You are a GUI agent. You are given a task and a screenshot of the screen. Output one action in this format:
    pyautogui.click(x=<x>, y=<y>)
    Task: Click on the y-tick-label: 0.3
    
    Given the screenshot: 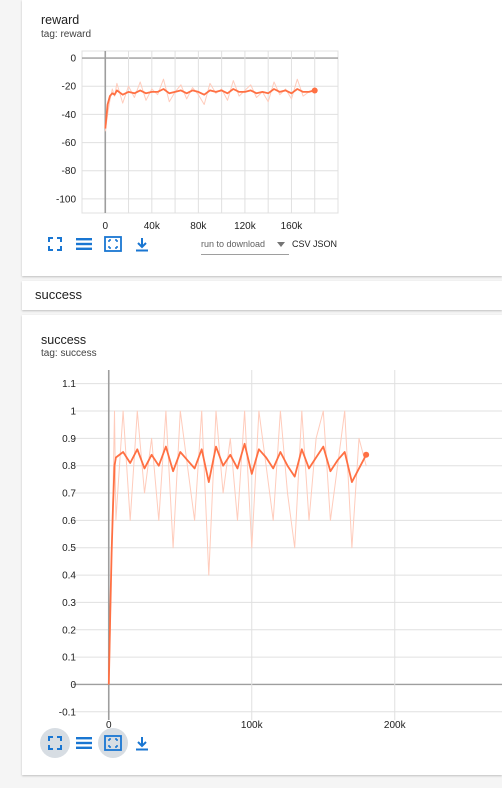 What is the action you would take?
    pyautogui.click(x=69, y=603)
    